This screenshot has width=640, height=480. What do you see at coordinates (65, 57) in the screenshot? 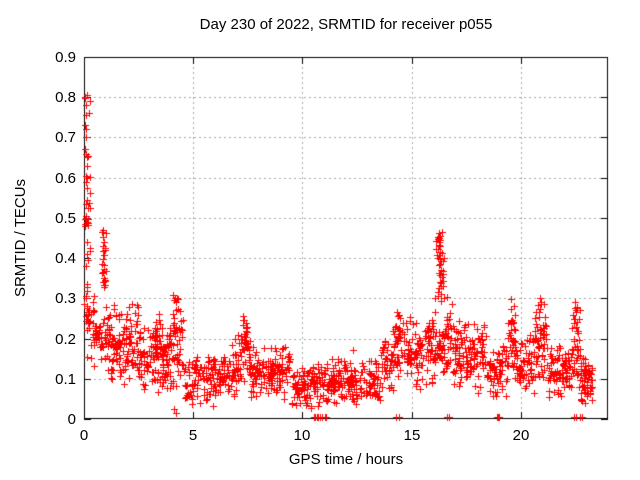
I see `y-tick-label: 0.9` at bounding box center [65, 57].